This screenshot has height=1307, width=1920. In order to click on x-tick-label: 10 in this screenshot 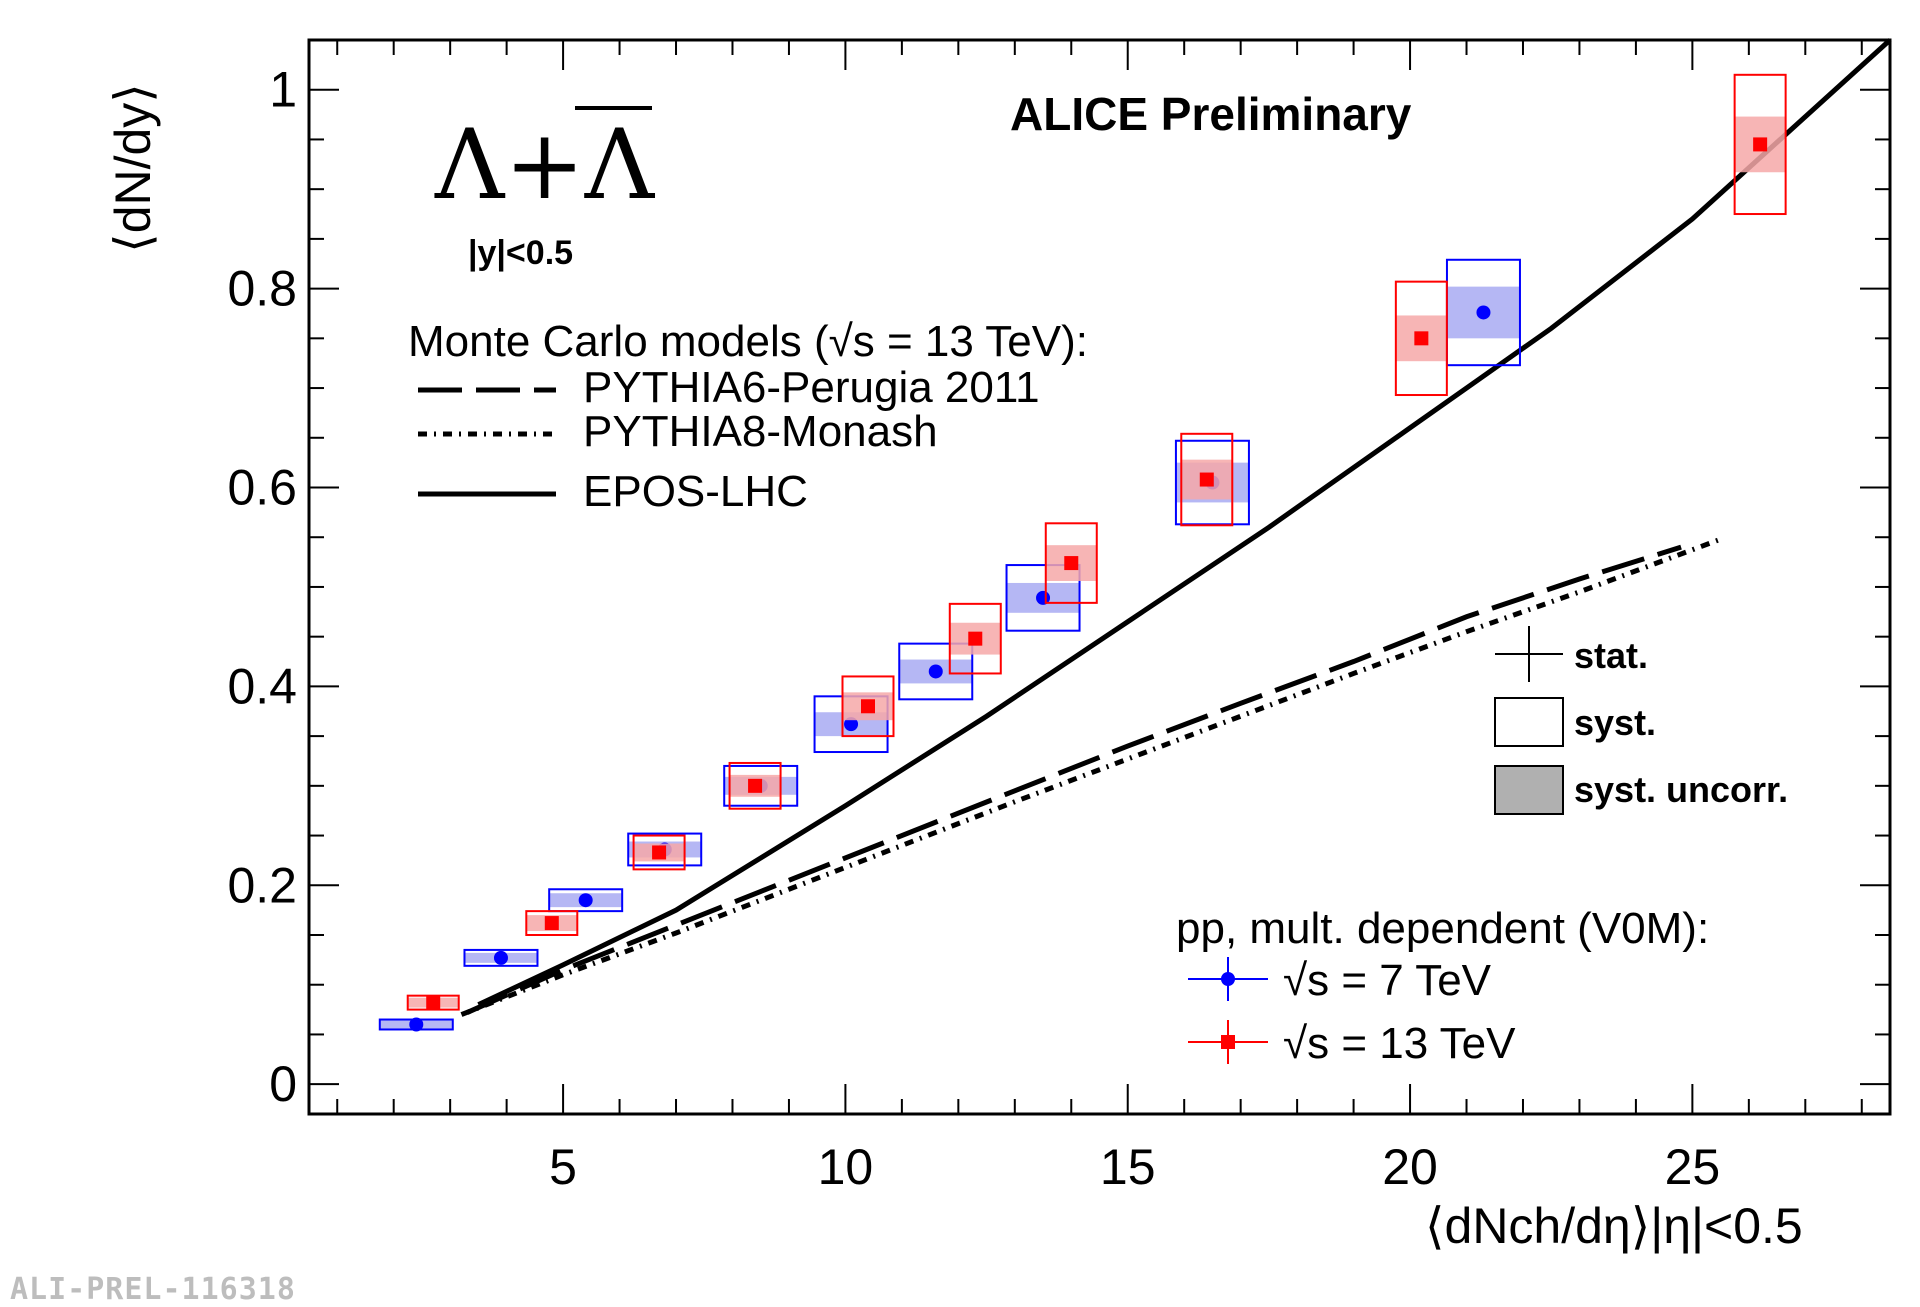, I will do `click(846, 1167)`.